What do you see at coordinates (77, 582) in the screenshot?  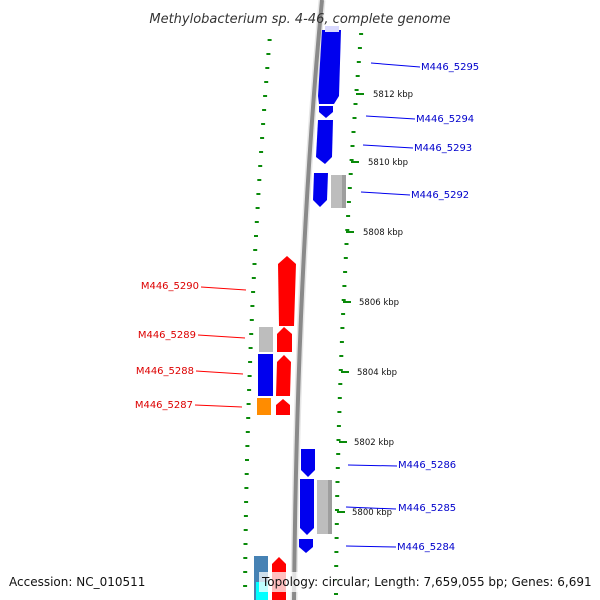 I see `accession-label: Accession: NC_010511` at bounding box center [77, 582].